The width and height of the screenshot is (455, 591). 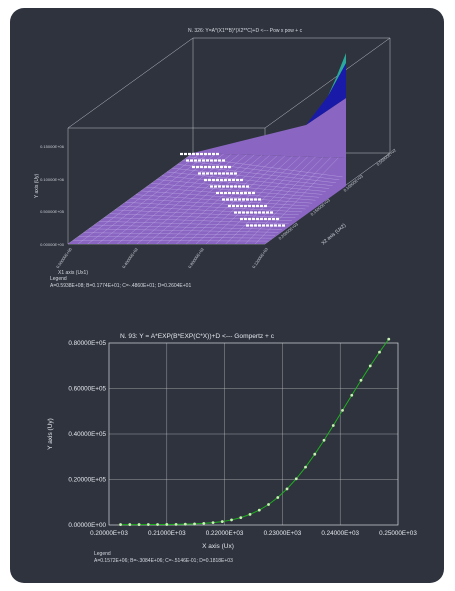 What do you see at coordinates (340, 533) in the screenshot?
I see `x-tick-label: 0.24000E+03` at bounding box center [340, 533].